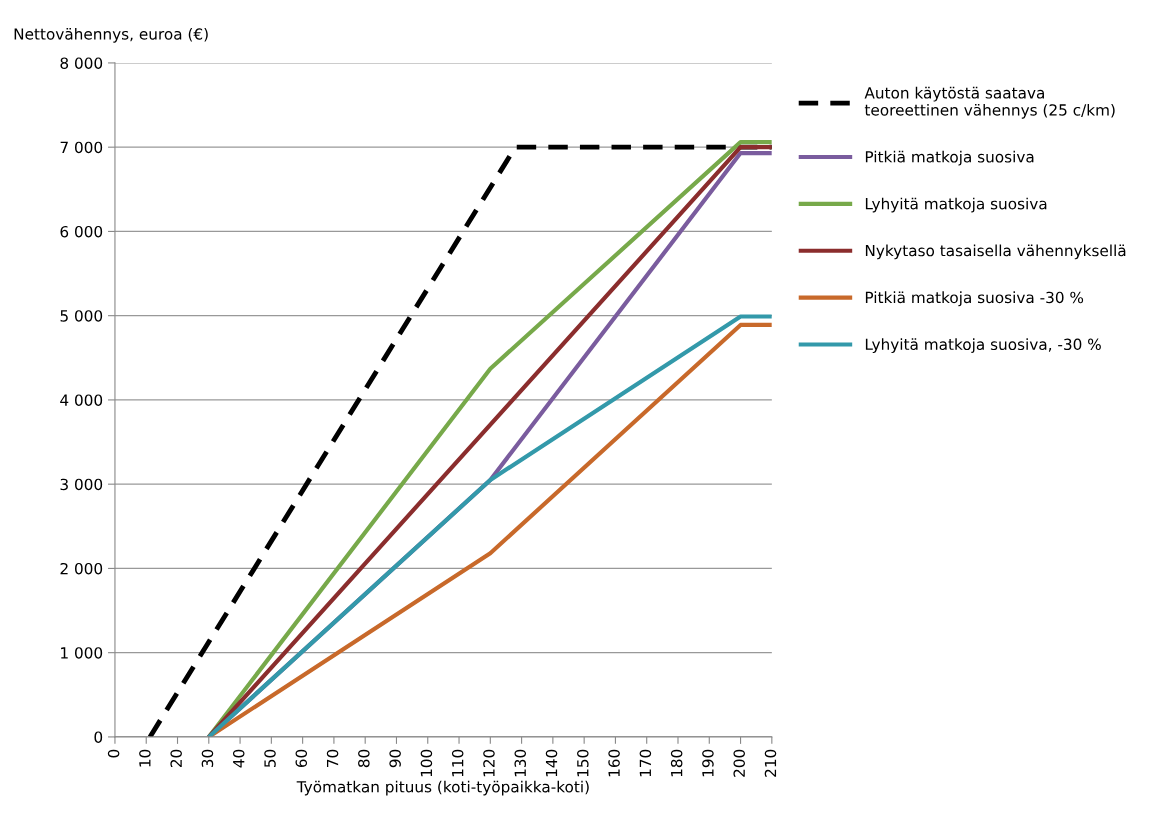  What do you see at coordinates (949, 158) in the screenshot?
I see `legend-label: Pitkiä matkoja suosiva` at bounding box center [949, 158].